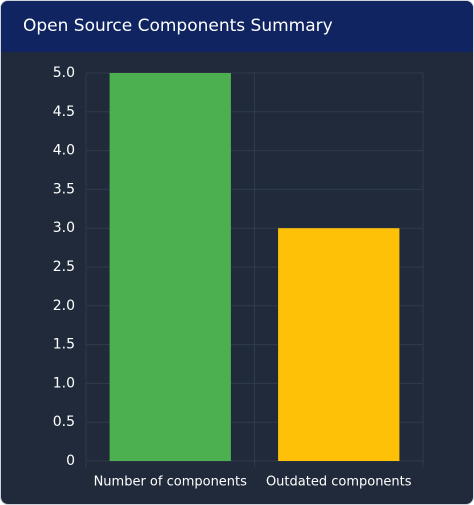  Describe the element at coordinates (64, 228) in the screenshot. I see `y-tick-label: 3.0` at that location.